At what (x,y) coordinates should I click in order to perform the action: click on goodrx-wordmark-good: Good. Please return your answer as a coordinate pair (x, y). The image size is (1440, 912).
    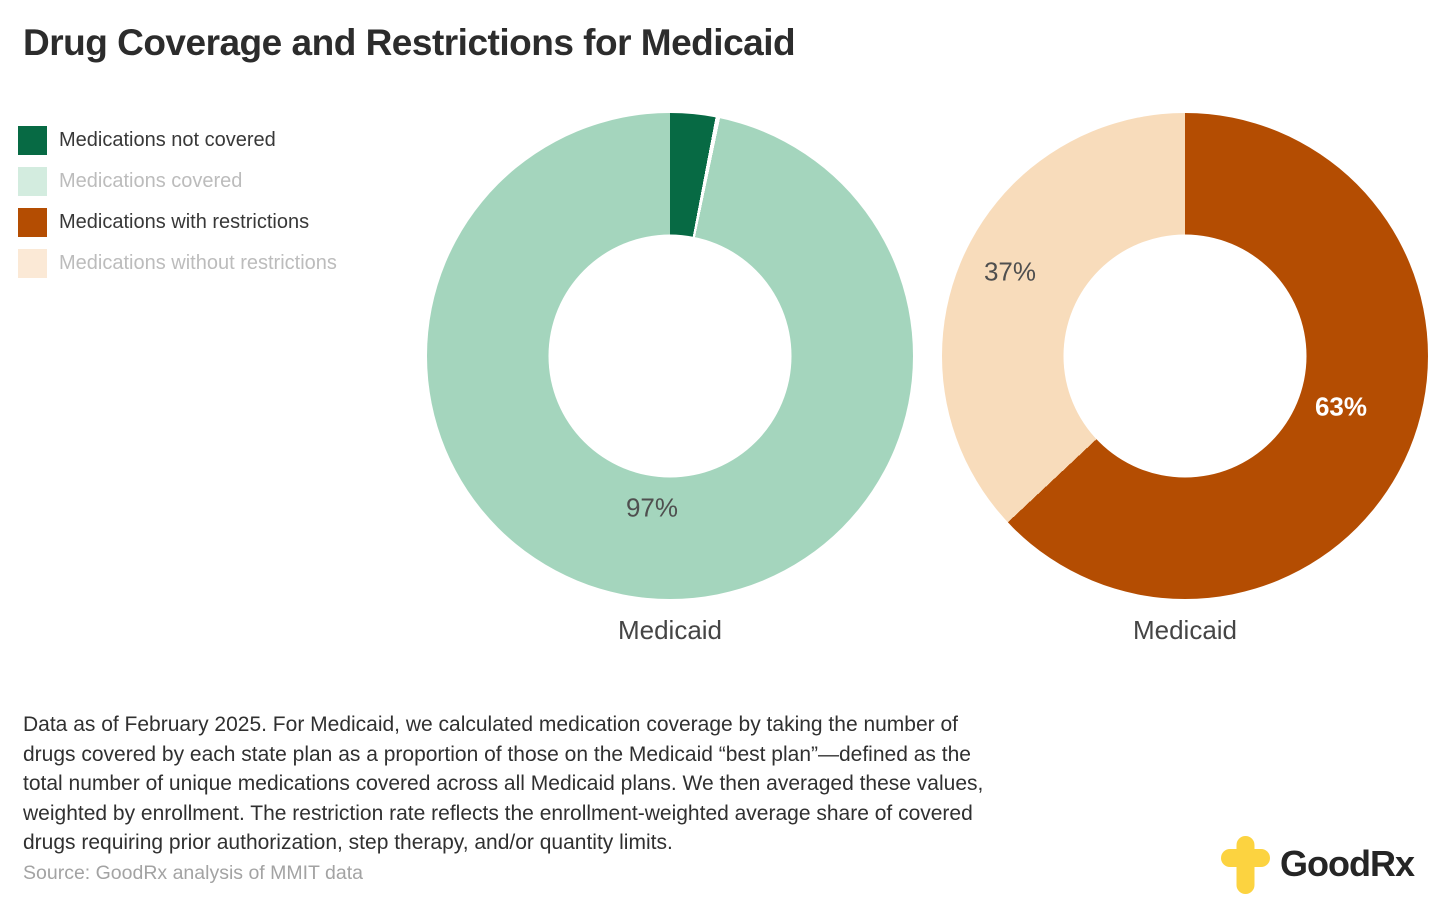
    Looking at the image, I should click on (1325, 863).